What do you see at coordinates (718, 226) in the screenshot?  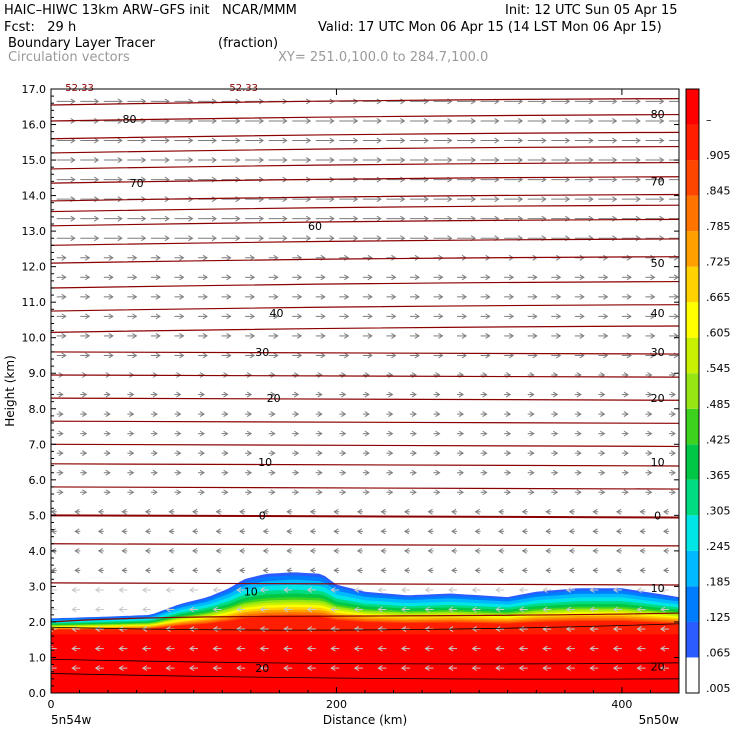 I see `colorbar-label: .785` at bounding box center [718, 226].